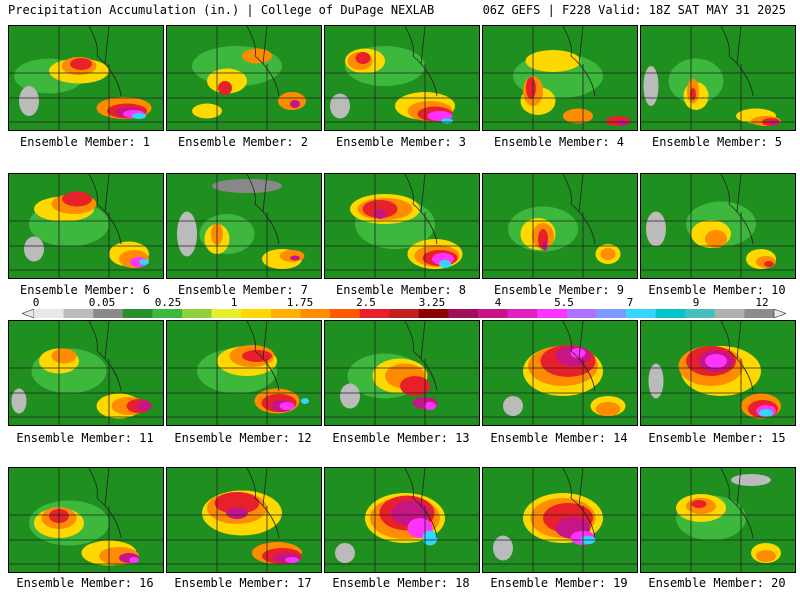 The image size is (800, 600). Describe the element at coordinates (696, 302) in the screenshot. I see `colorbar-tick-label: 9` at that location.